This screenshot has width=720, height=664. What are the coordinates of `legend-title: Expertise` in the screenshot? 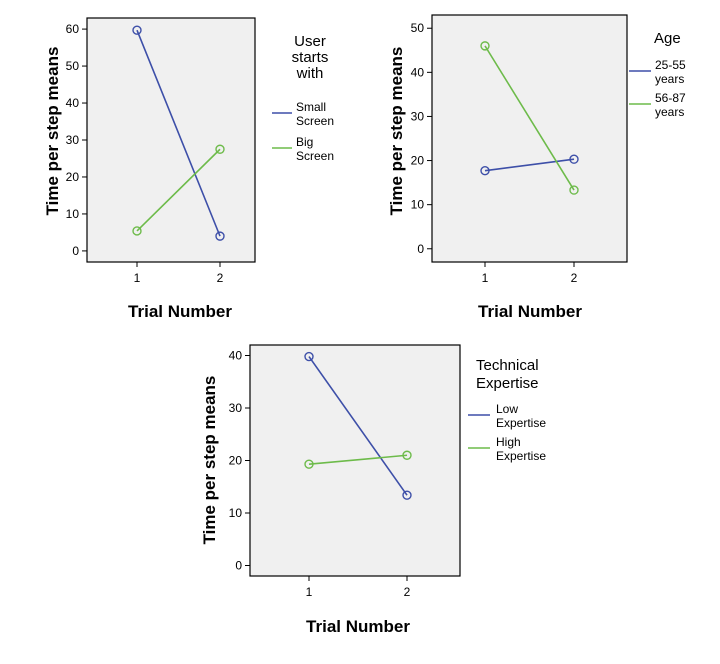 It's located at (507, 383).